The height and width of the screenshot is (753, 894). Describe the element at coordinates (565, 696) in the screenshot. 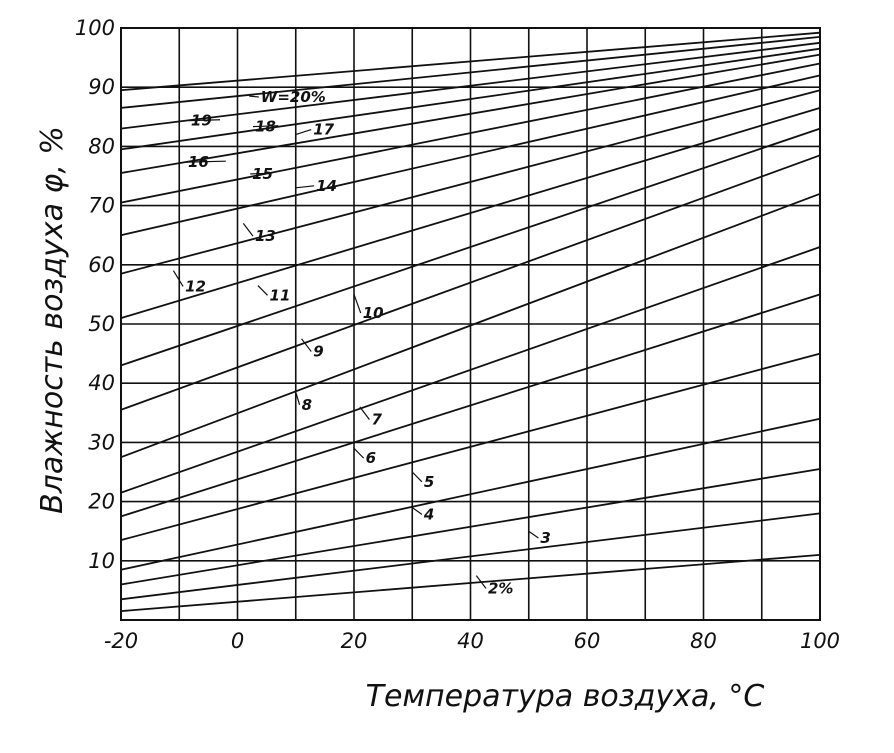

I see `x-axis-title: Температура воздуха, °C` at that location.